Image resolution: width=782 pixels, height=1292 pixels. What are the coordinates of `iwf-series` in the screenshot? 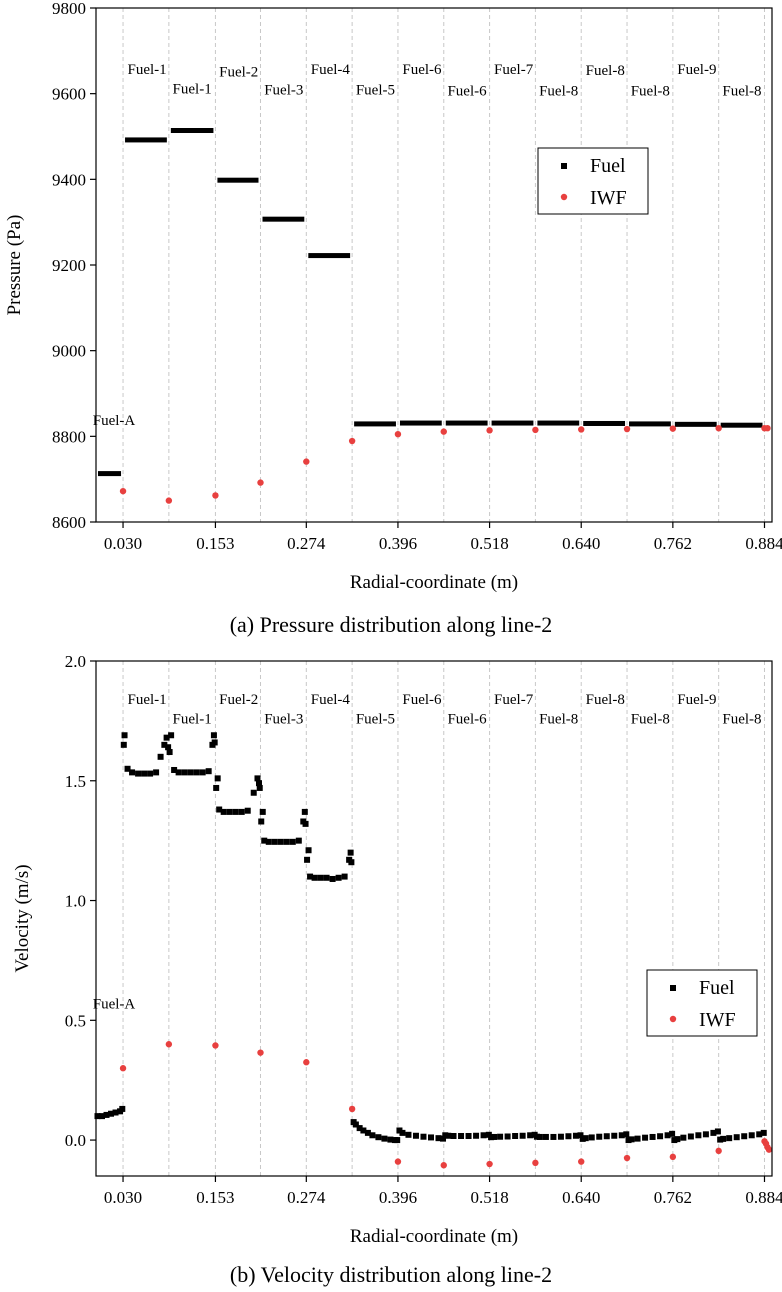 It's located at (446, 1105).